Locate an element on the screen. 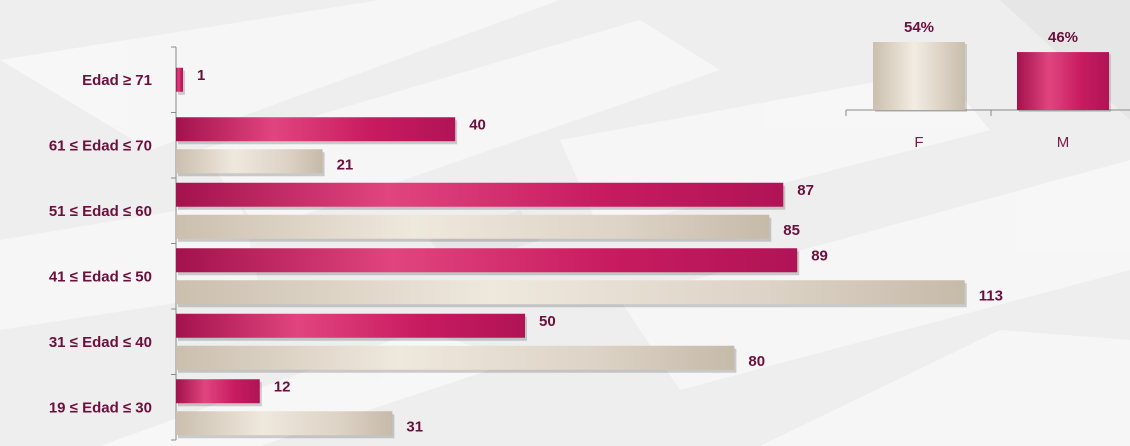 The height and width of the screenshot is (446, 1130). category-label: Edad ≥ 71 is located at coordinates (117, 80).